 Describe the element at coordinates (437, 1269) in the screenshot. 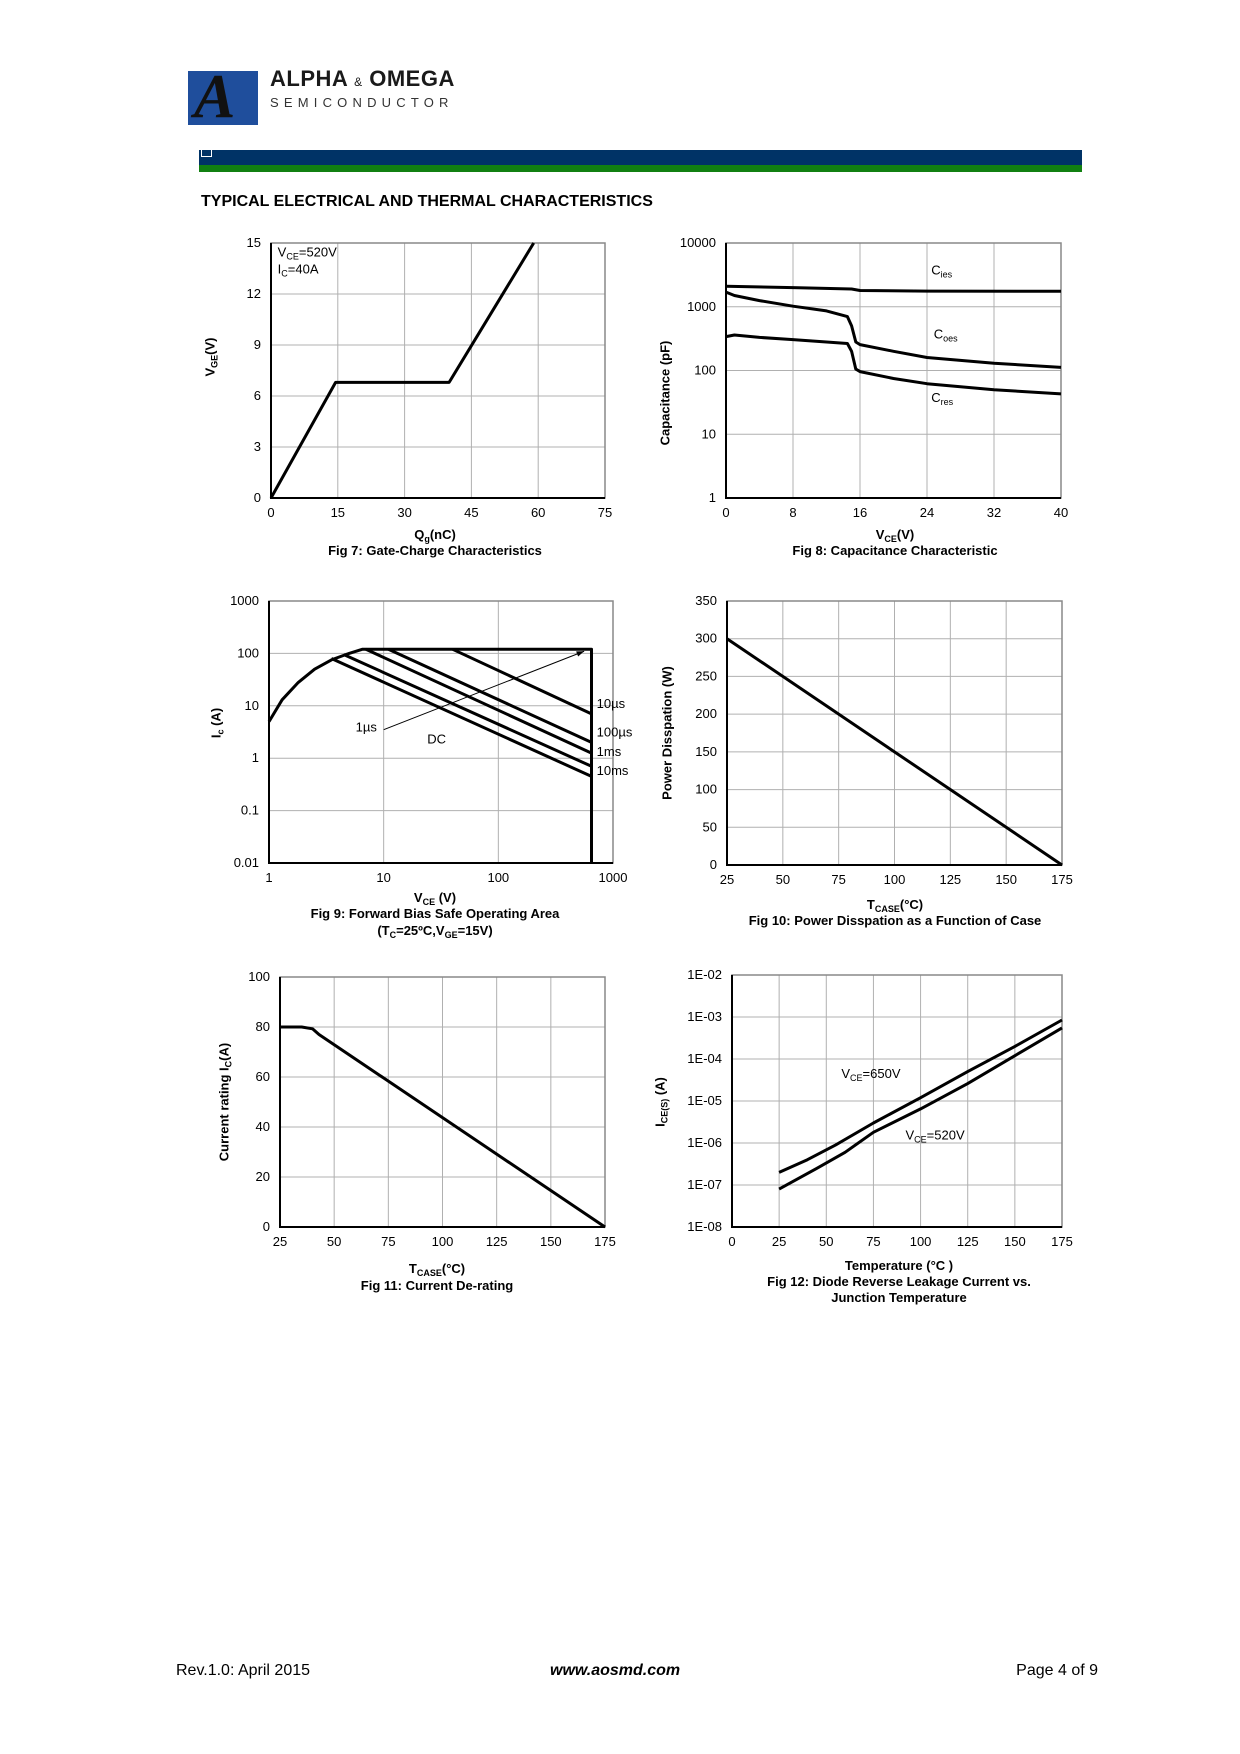

I see `fig11-xlabel: TCASE(°C)` at that location.